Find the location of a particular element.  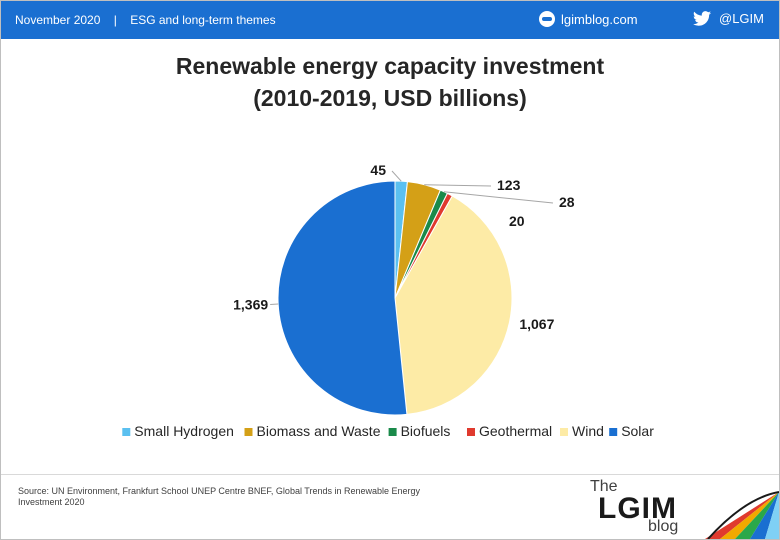

legend-item-biomass-and-waste: Biomass and Waste is located at coordinates (312, 431).